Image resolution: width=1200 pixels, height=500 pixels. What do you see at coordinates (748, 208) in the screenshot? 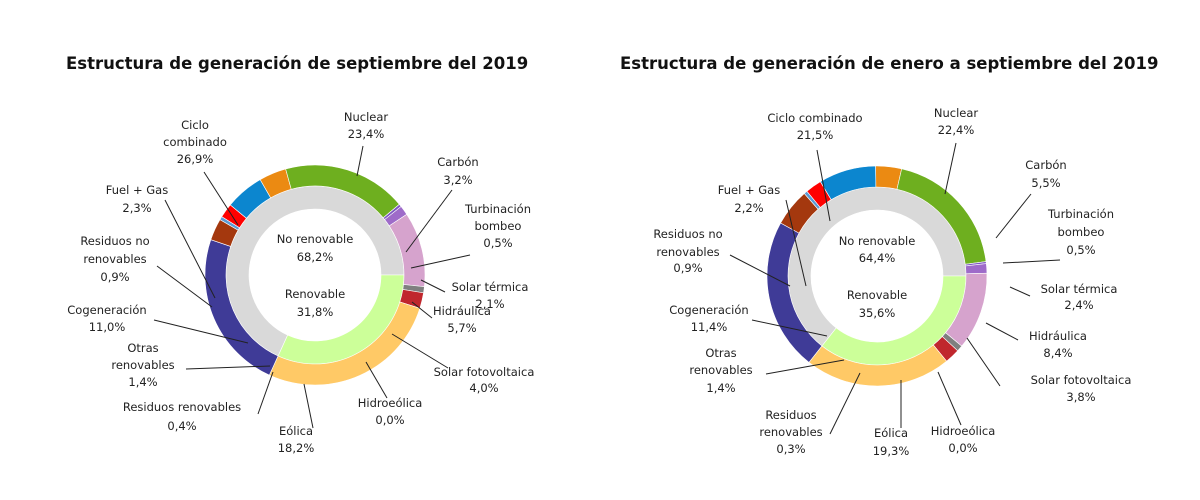
I see `slice-value-fuel-gas: 2,2%` at bounding box center [748, 208].